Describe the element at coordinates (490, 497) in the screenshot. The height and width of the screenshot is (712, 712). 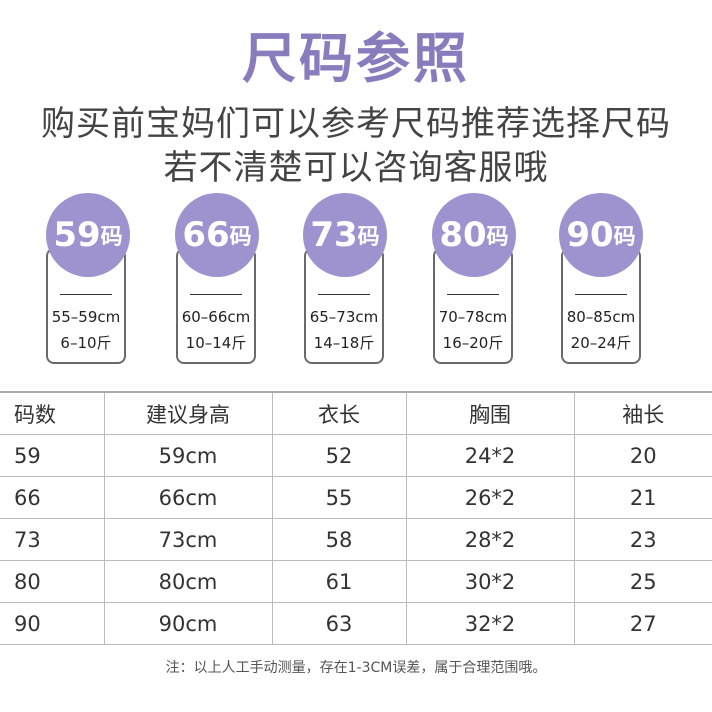
I see `table-cell: 26*2` at that location.